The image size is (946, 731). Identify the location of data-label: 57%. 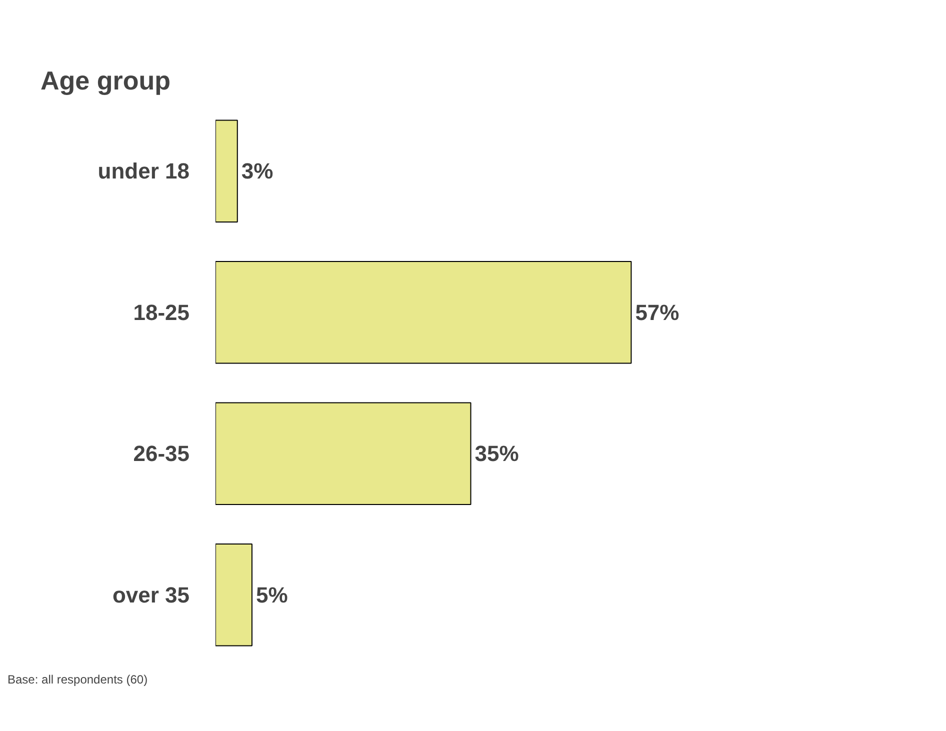
(657, 312).